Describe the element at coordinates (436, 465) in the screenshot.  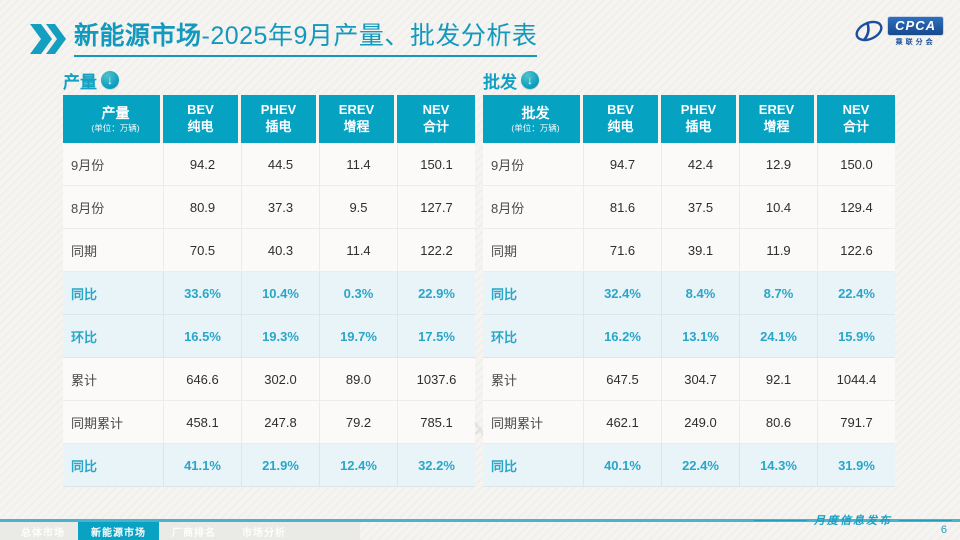
I see `table-cell: 32.2%` at that location.